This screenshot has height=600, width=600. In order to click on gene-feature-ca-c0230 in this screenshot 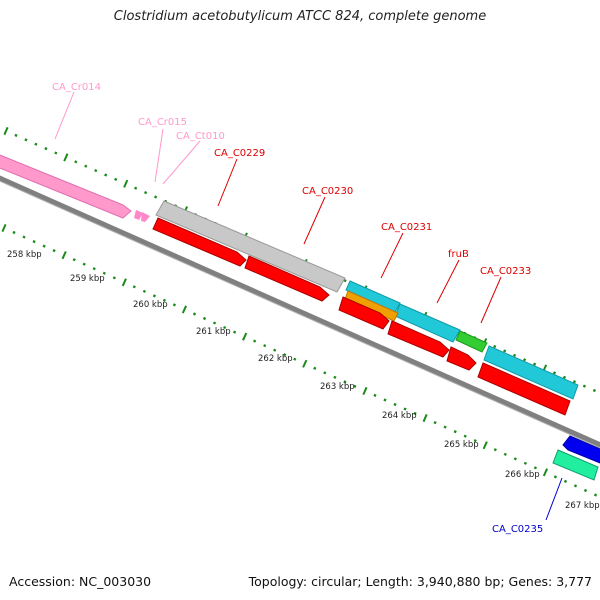, I will do `click(287, 278)`.